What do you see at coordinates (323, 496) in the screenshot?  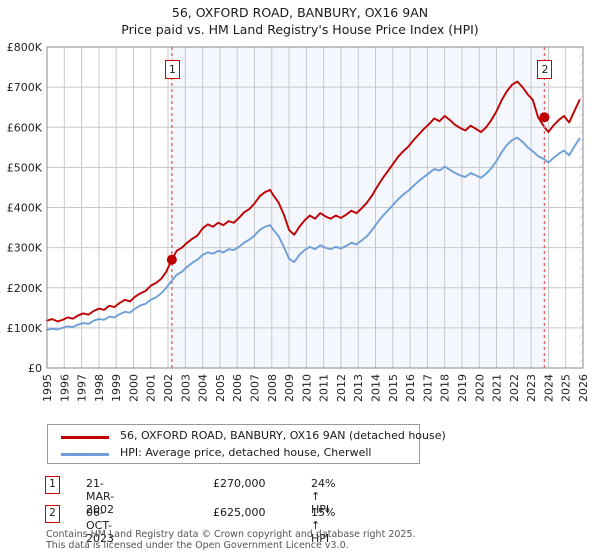 I see `sale-hpi-delta-1: 24% ↑ HPI` at bounding box center [323, 496].